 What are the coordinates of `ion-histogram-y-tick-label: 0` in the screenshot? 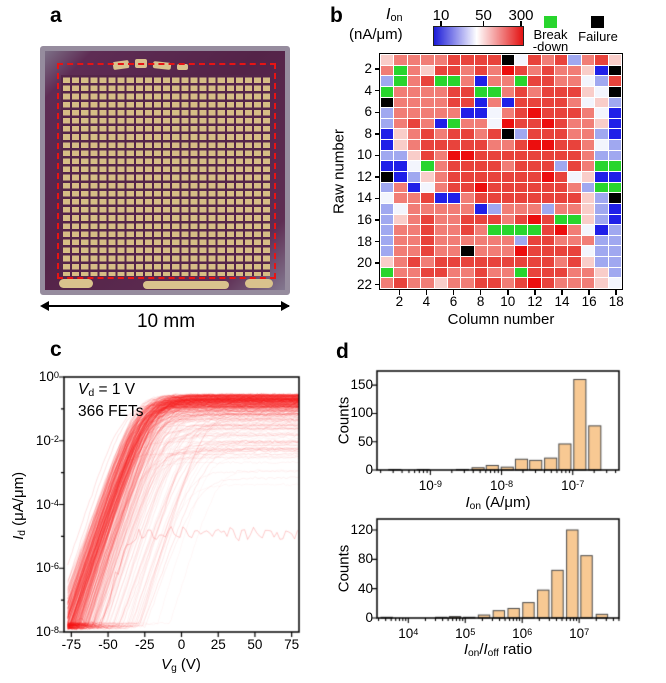 It's located at (369, 469).